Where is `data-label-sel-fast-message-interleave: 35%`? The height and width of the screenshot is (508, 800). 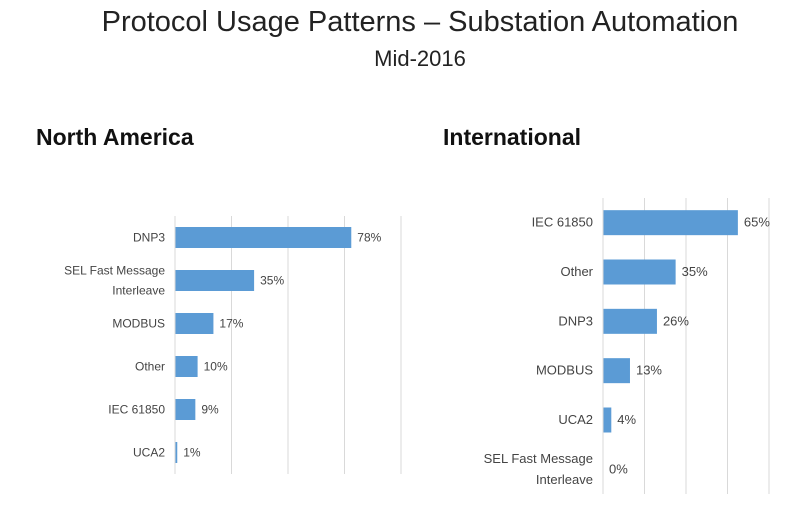
data-label-sel-fast-message-interleave: 35% is located at coordinates (272, 281).